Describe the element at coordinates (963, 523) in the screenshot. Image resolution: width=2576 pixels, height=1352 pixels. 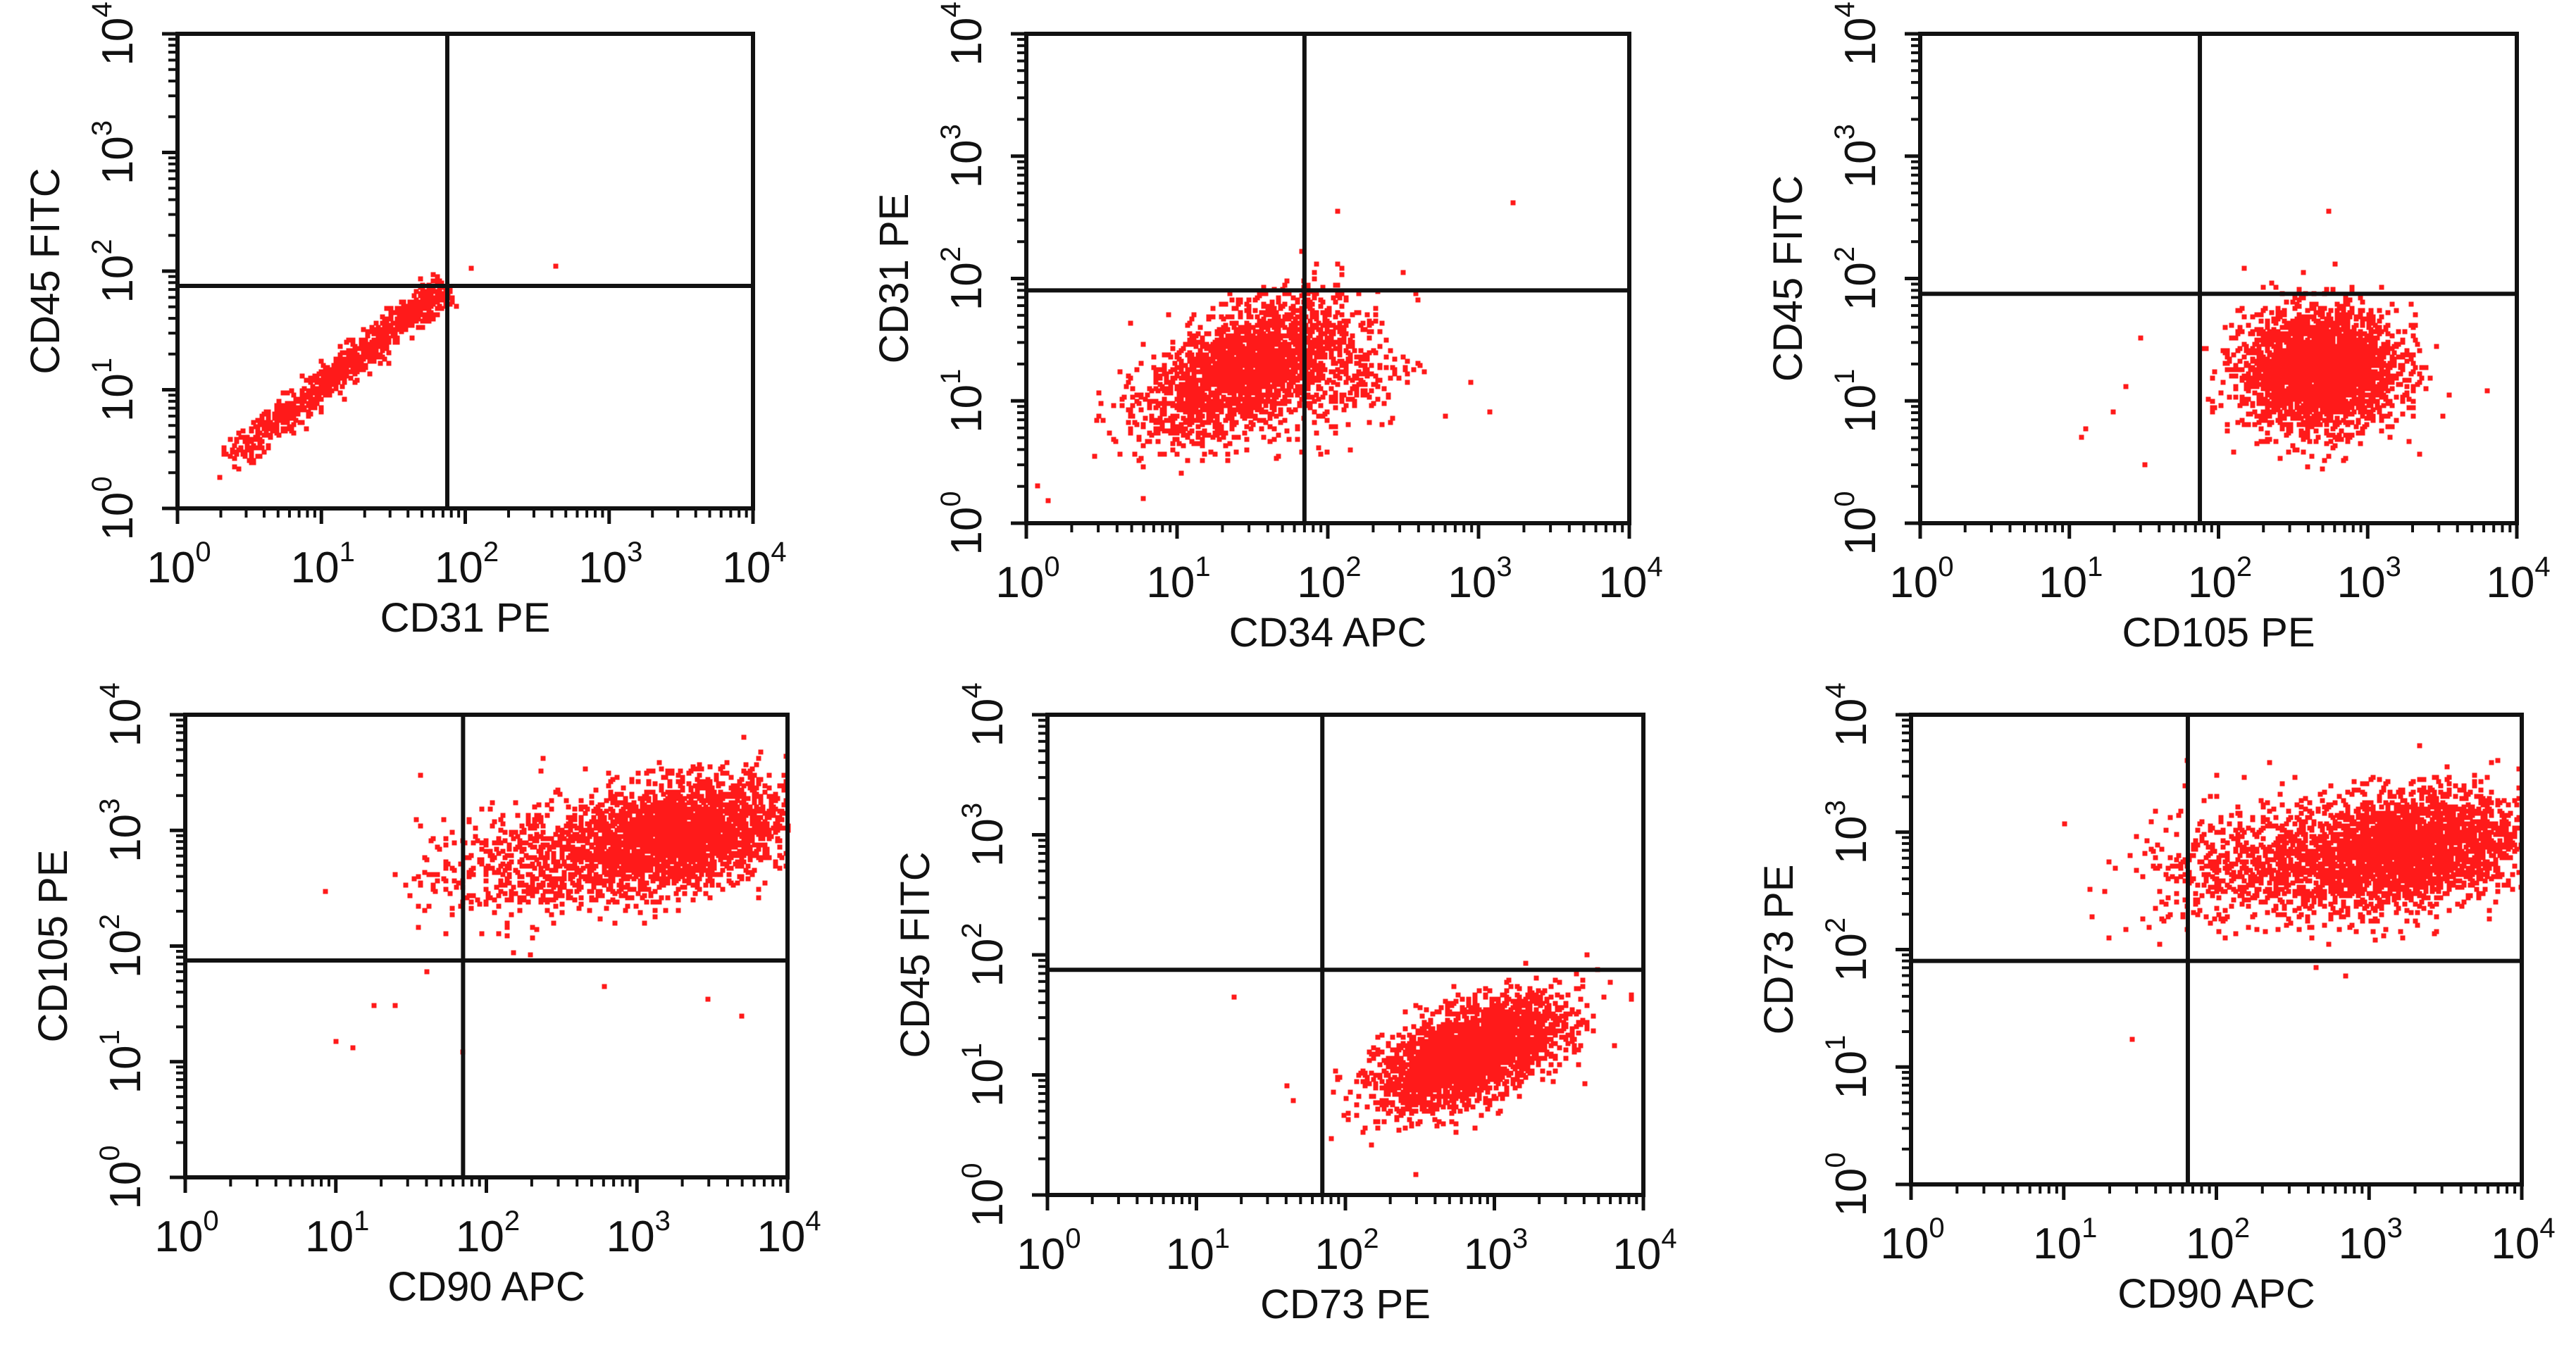
I see `y-tick-label: 10⁰` at that location.